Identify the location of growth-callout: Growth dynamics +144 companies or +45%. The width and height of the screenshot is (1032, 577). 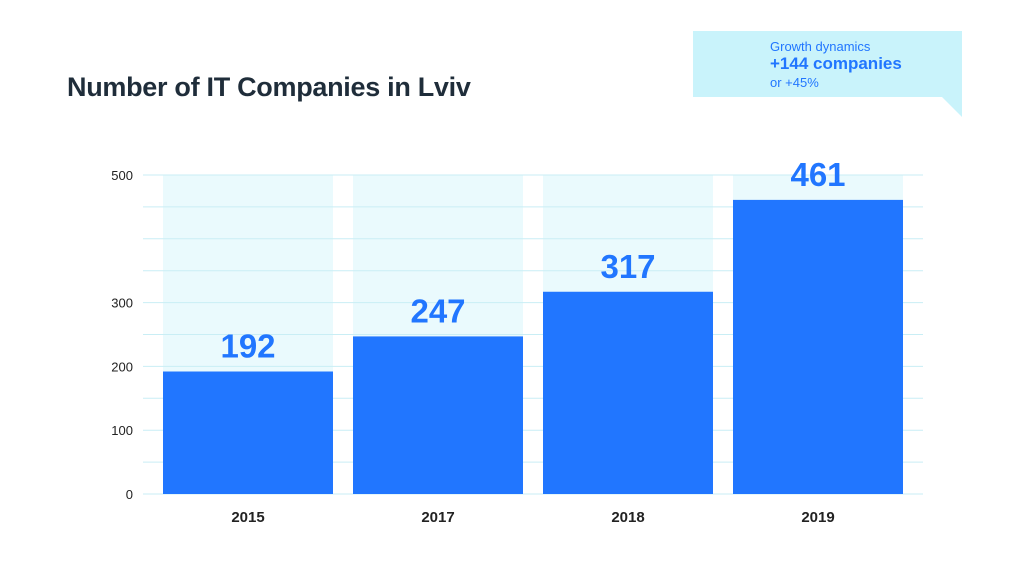
(827, 64).